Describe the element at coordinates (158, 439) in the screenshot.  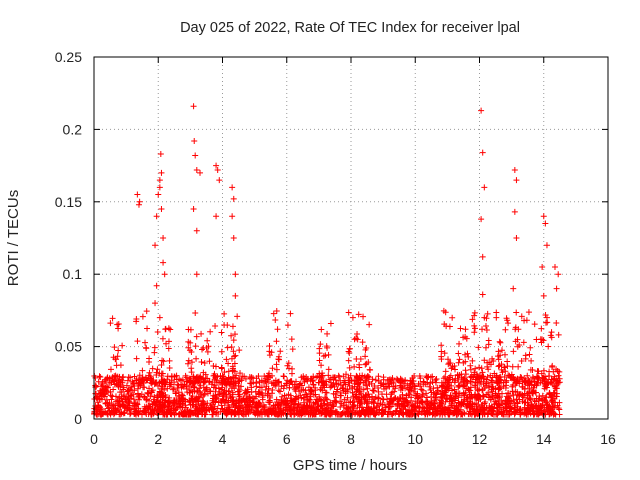
I see `x-tick-label: 2` at that location.